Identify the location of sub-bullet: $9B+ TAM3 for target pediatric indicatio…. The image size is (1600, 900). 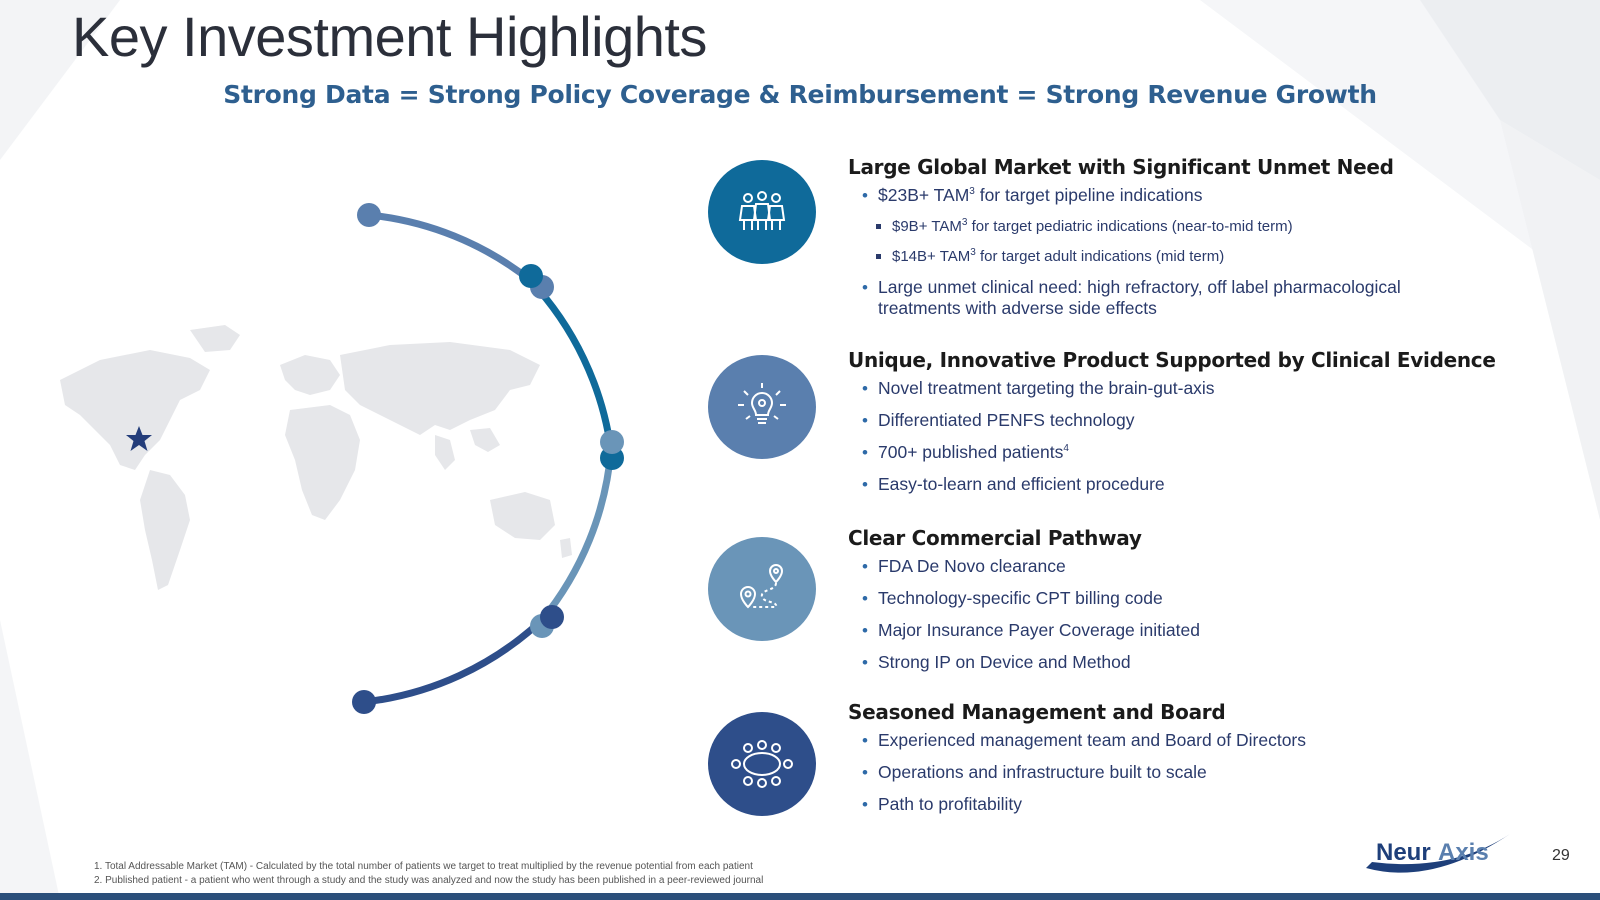
(1220, 226).